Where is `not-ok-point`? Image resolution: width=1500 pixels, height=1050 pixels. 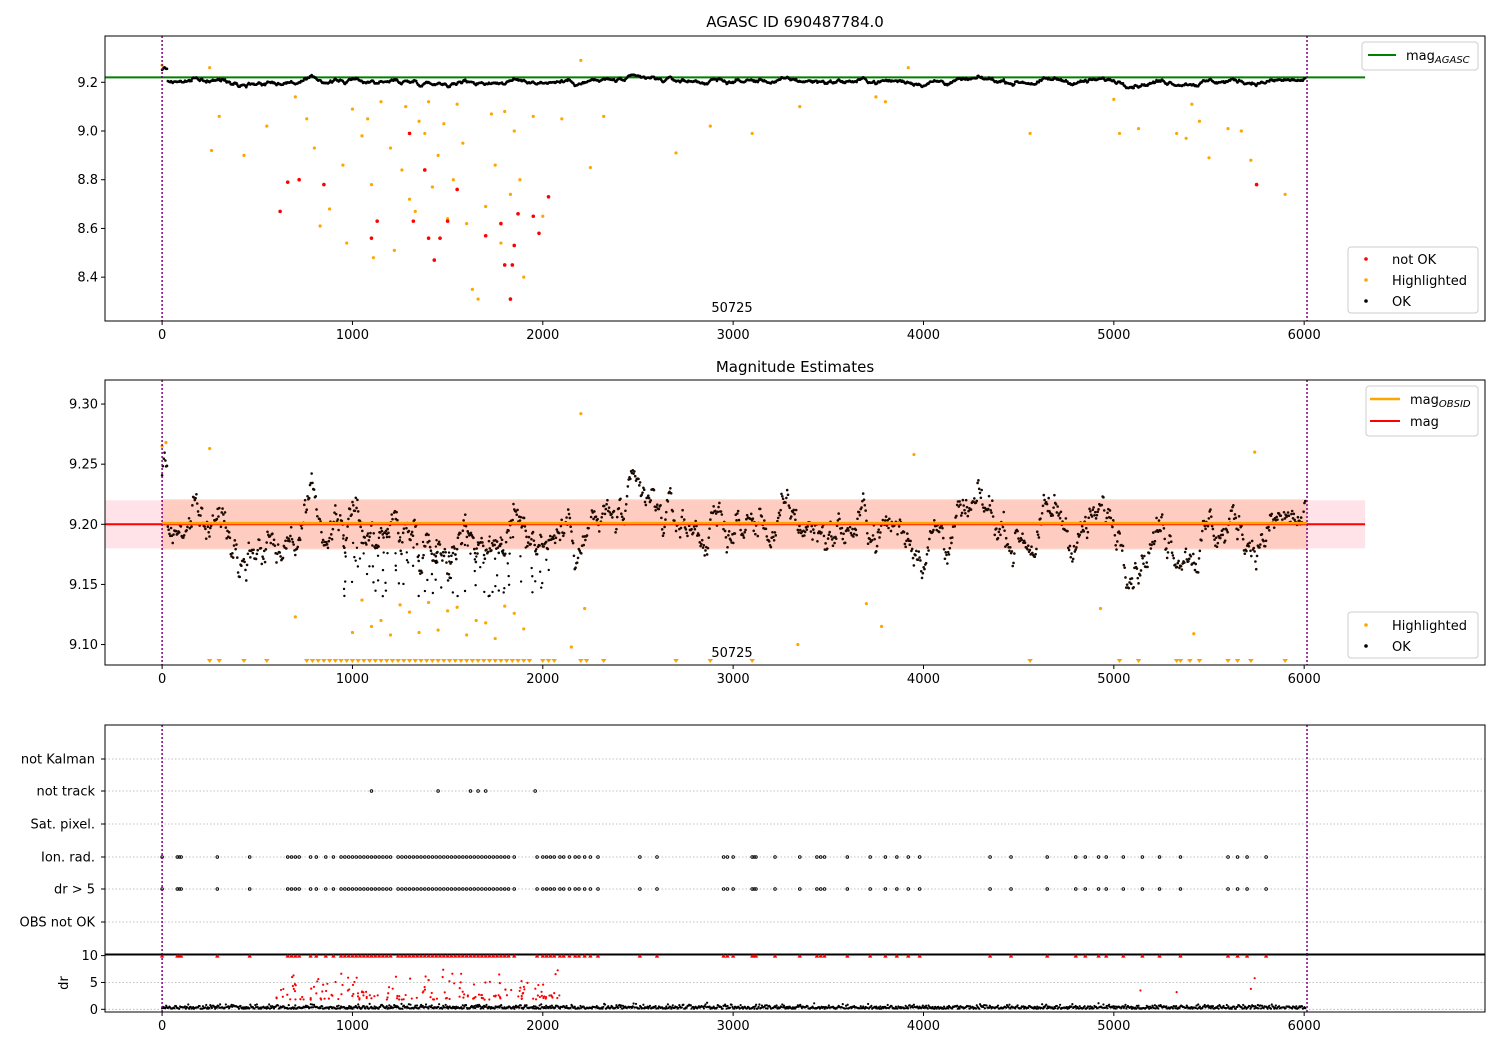
not-ok-point is located at coordinates (409, 133).